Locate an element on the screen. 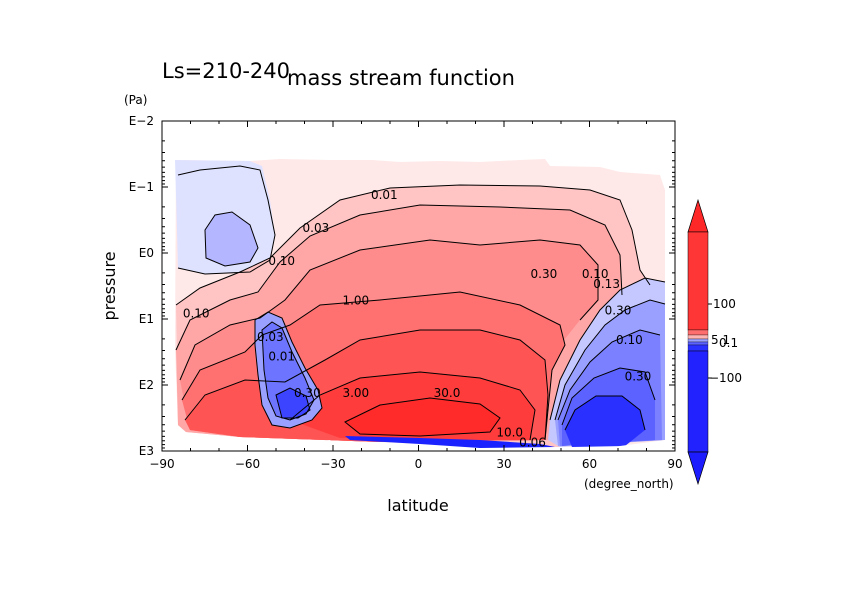 This screenshot has height=595, width=842. contour-line-30p0 is located at coordinates (422, 417).